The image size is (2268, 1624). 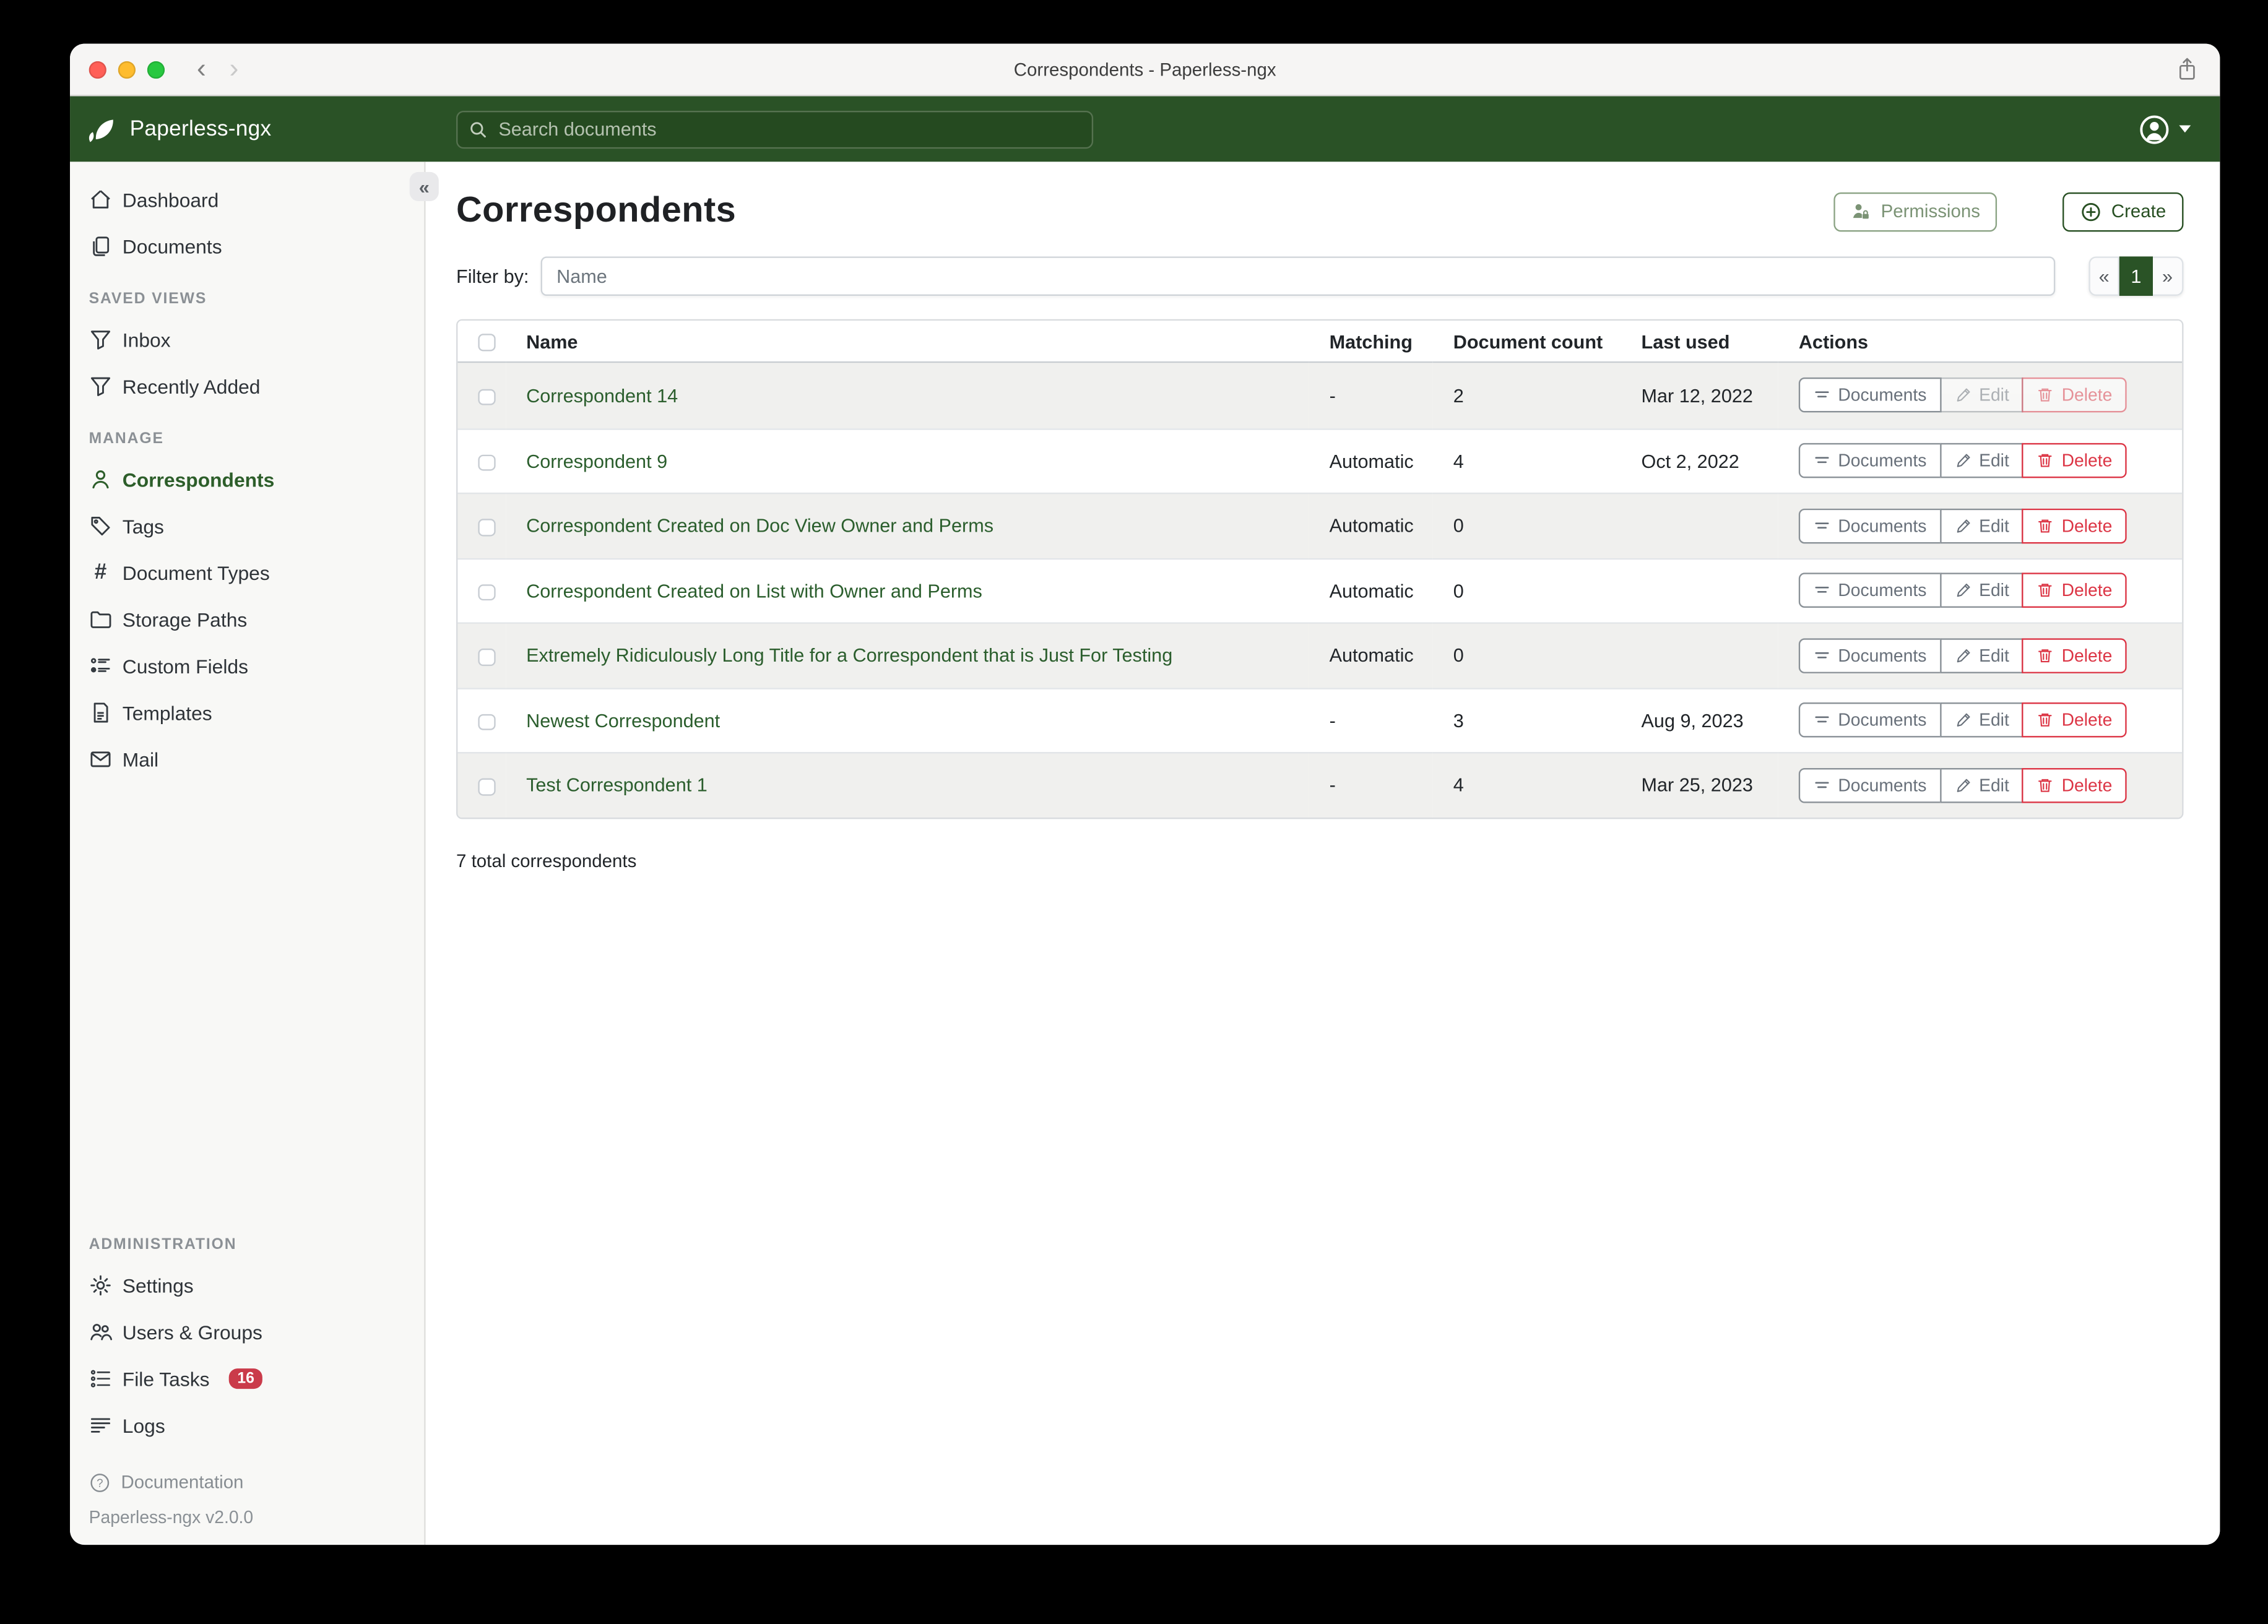 I want to click on column-header-actions: Actions, so click(x=1980, y=342).